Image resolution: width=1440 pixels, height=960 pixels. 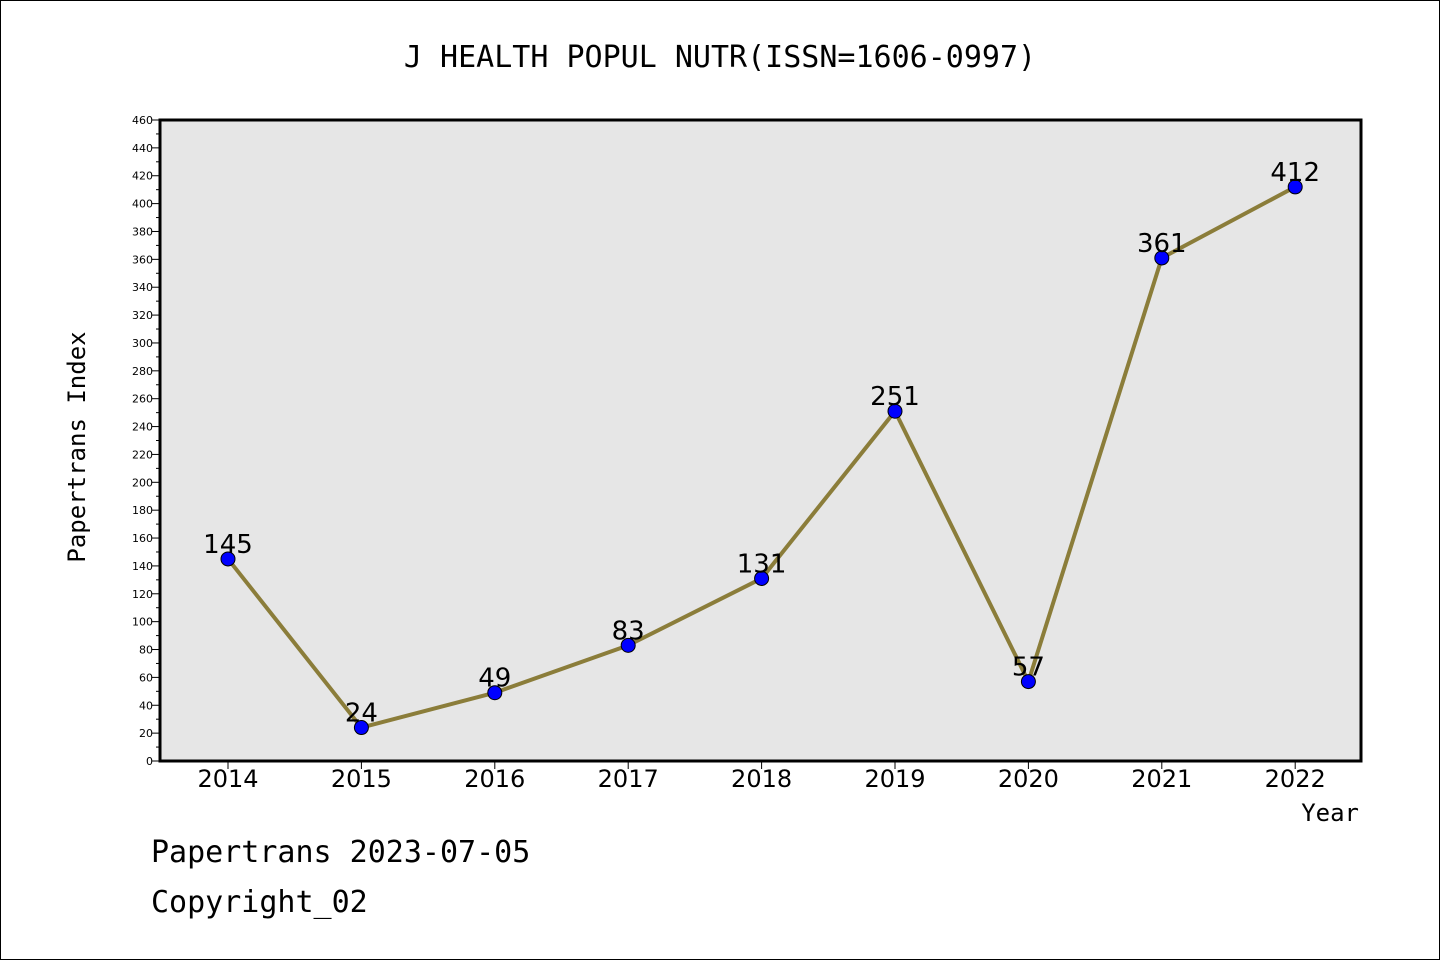 What do you see at coordinates (142, 343) in the screenshot?
I see `y-tick-label: 300` at bounding box center [142, 343].